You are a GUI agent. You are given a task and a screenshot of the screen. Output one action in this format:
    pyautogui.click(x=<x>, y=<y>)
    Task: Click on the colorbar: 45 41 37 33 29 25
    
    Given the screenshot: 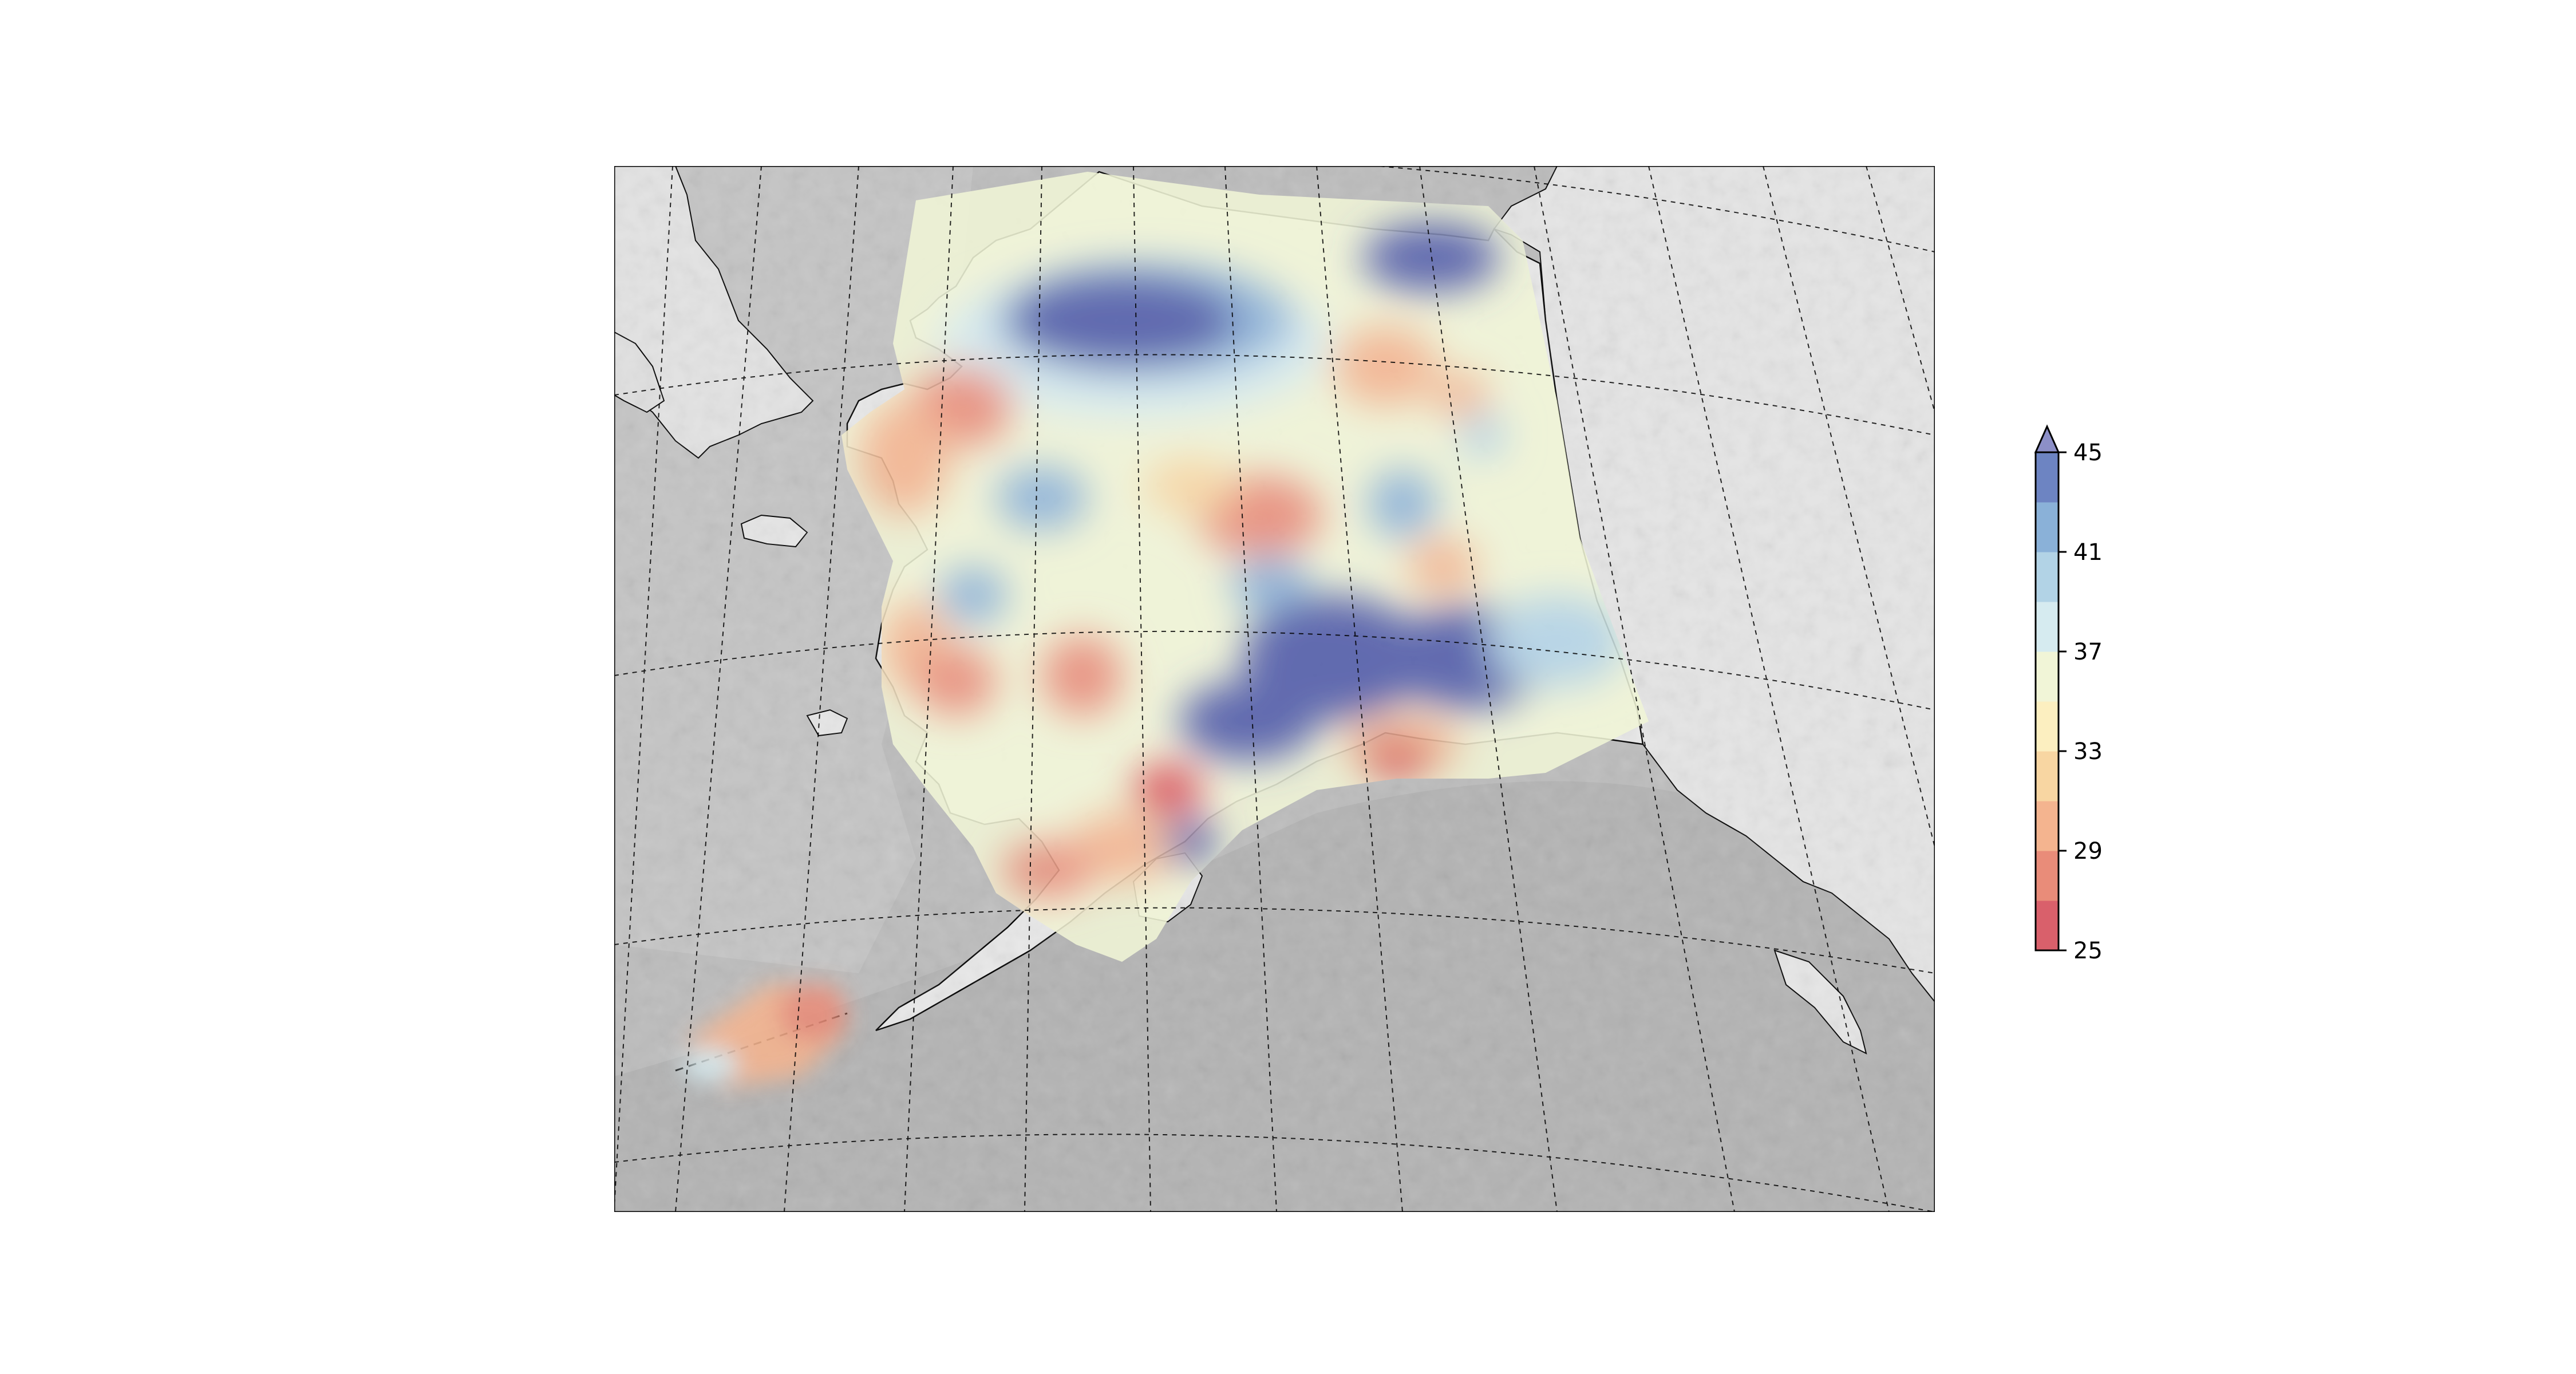 What is the action you would take?
    pyautogui.click(x=2068, y=694)
    